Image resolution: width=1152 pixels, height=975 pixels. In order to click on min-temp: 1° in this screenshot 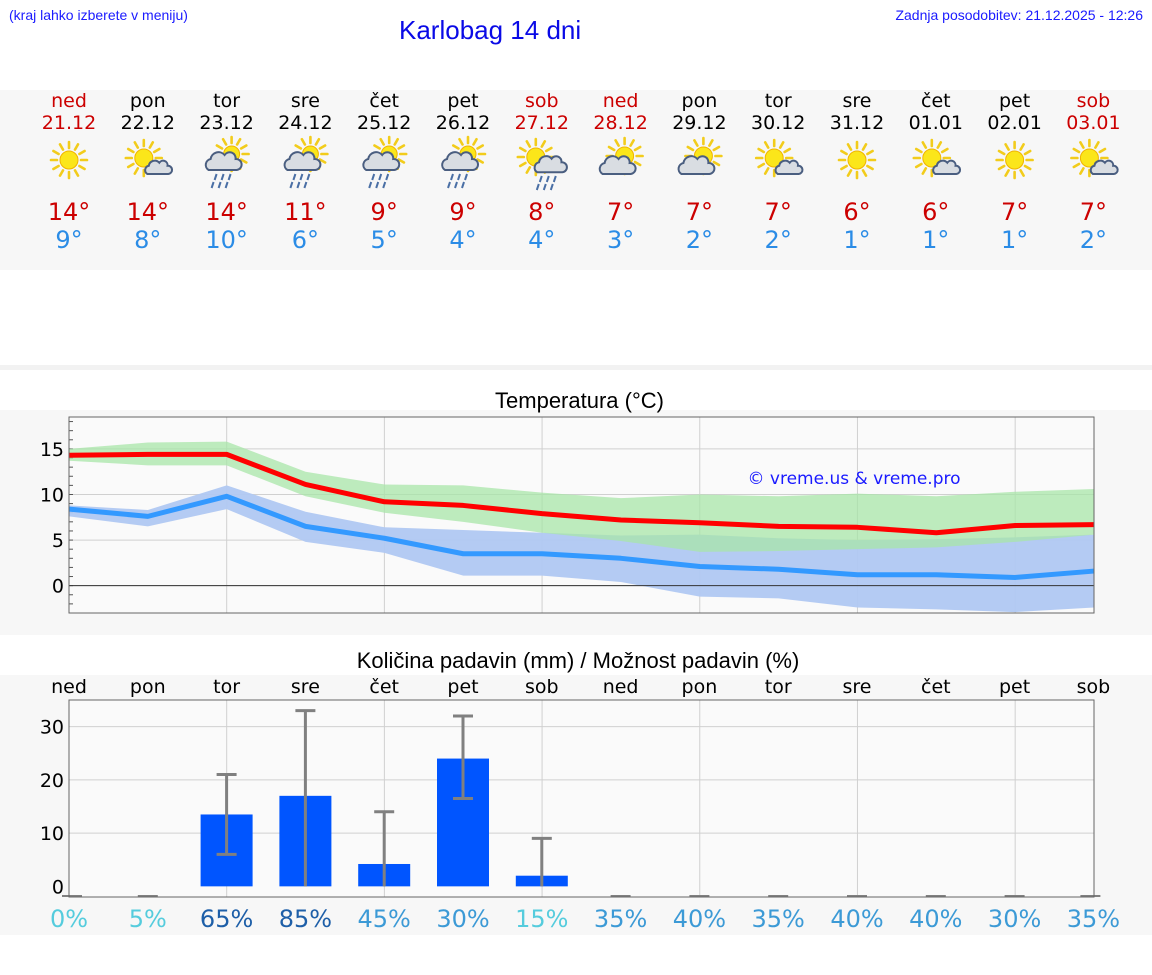, I will do `click(935, 240)`.